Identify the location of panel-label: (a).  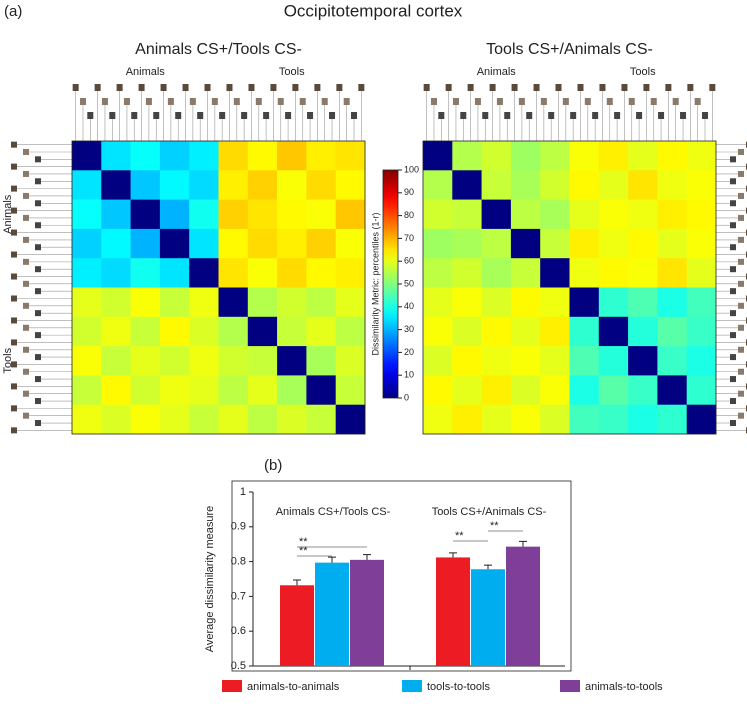
(13, 11).